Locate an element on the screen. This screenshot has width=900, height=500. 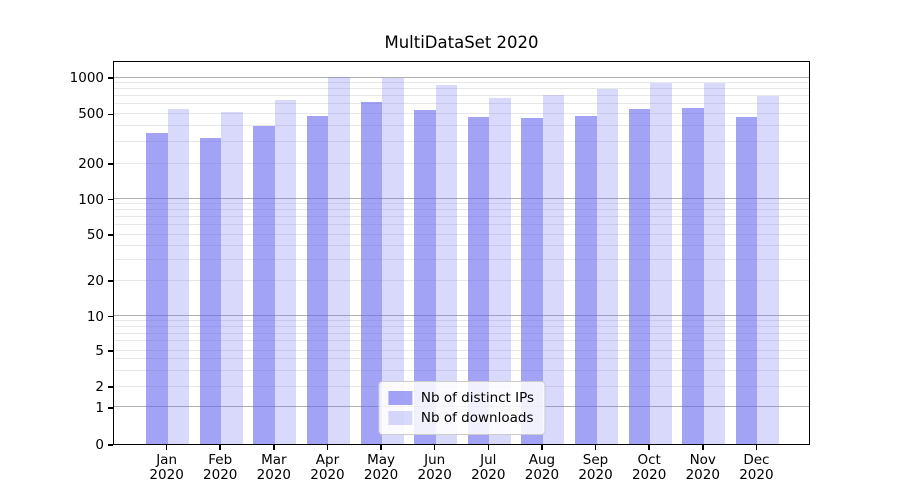
y-tick-label: 10 is located at coordinates (95, 316).